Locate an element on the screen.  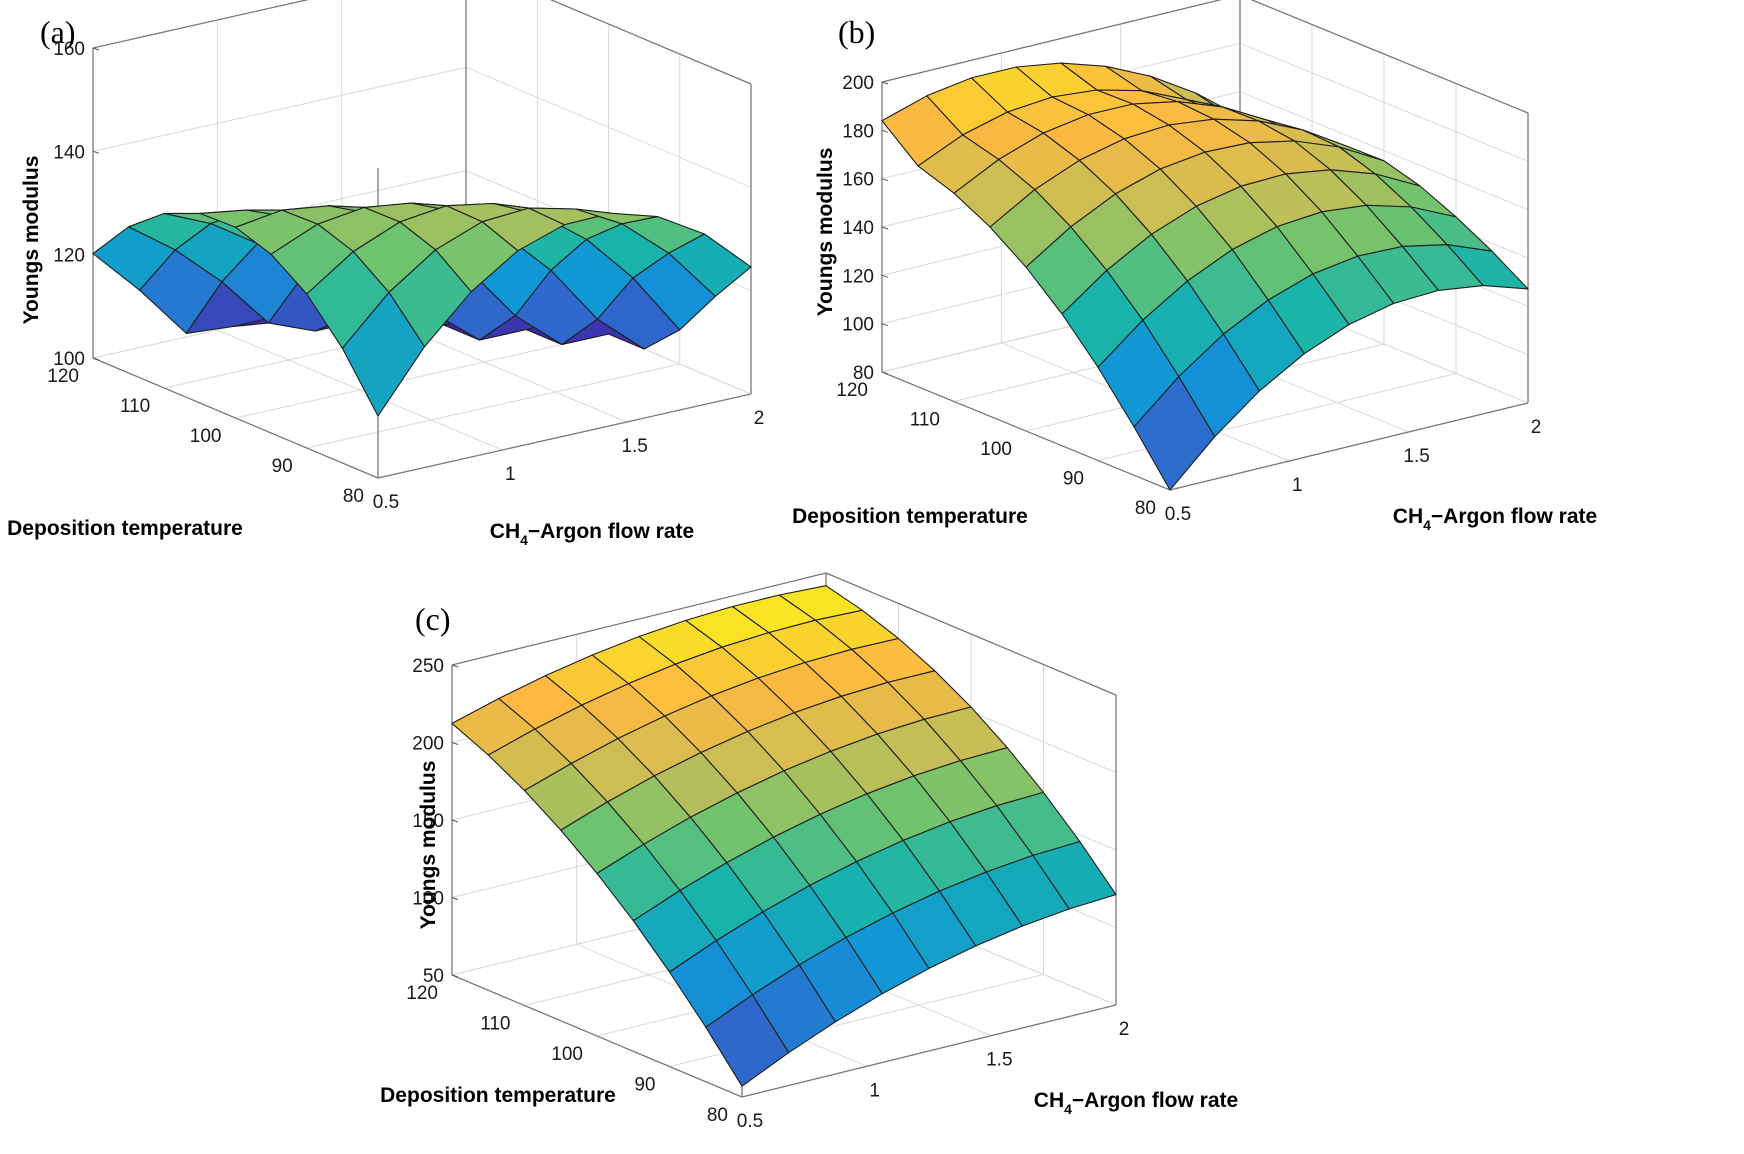
z-tick-label: 250 is located at coordinates (428, 666).